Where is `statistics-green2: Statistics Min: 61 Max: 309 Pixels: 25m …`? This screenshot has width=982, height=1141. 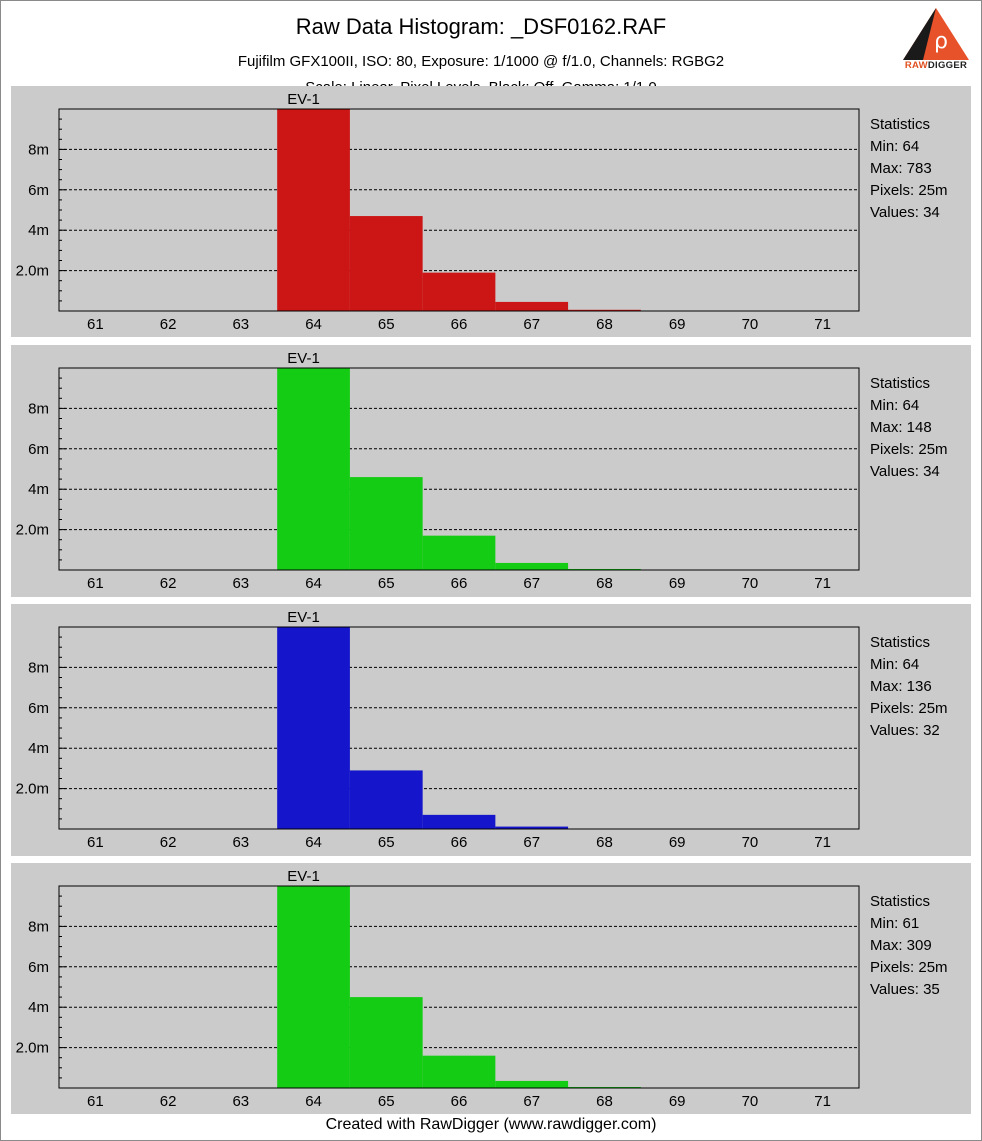
statistics-green2: Statistics Min: 61 Max: 309 Pixels: 25m … is located at coordinates (909, 946).